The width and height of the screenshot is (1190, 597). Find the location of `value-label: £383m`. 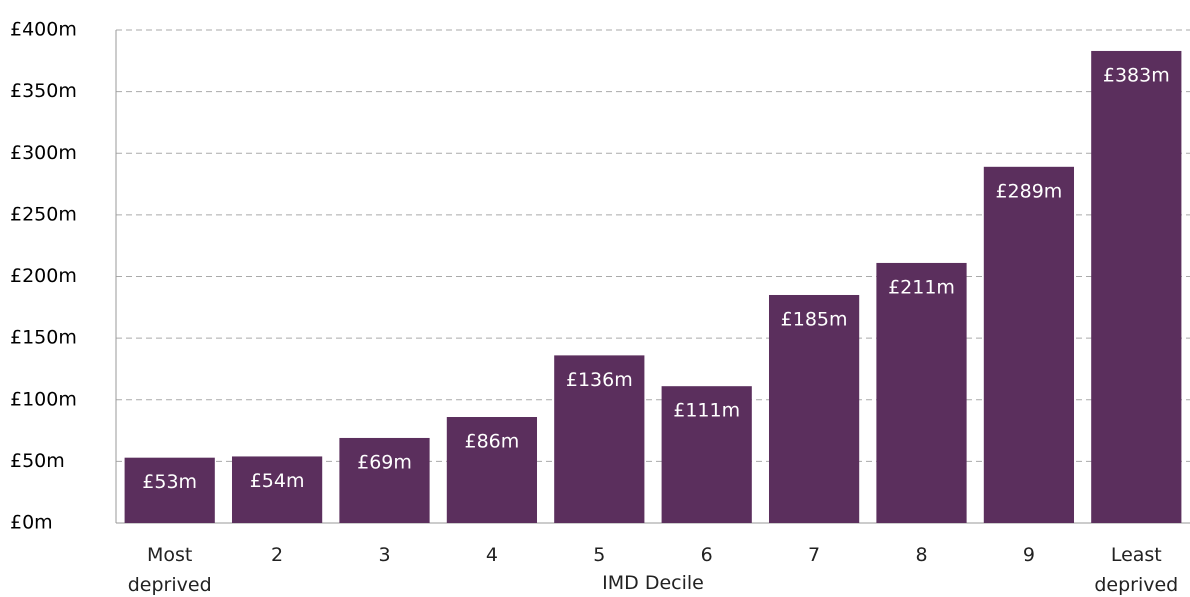

value-label: £383m is located at coordinates (1136, 75).